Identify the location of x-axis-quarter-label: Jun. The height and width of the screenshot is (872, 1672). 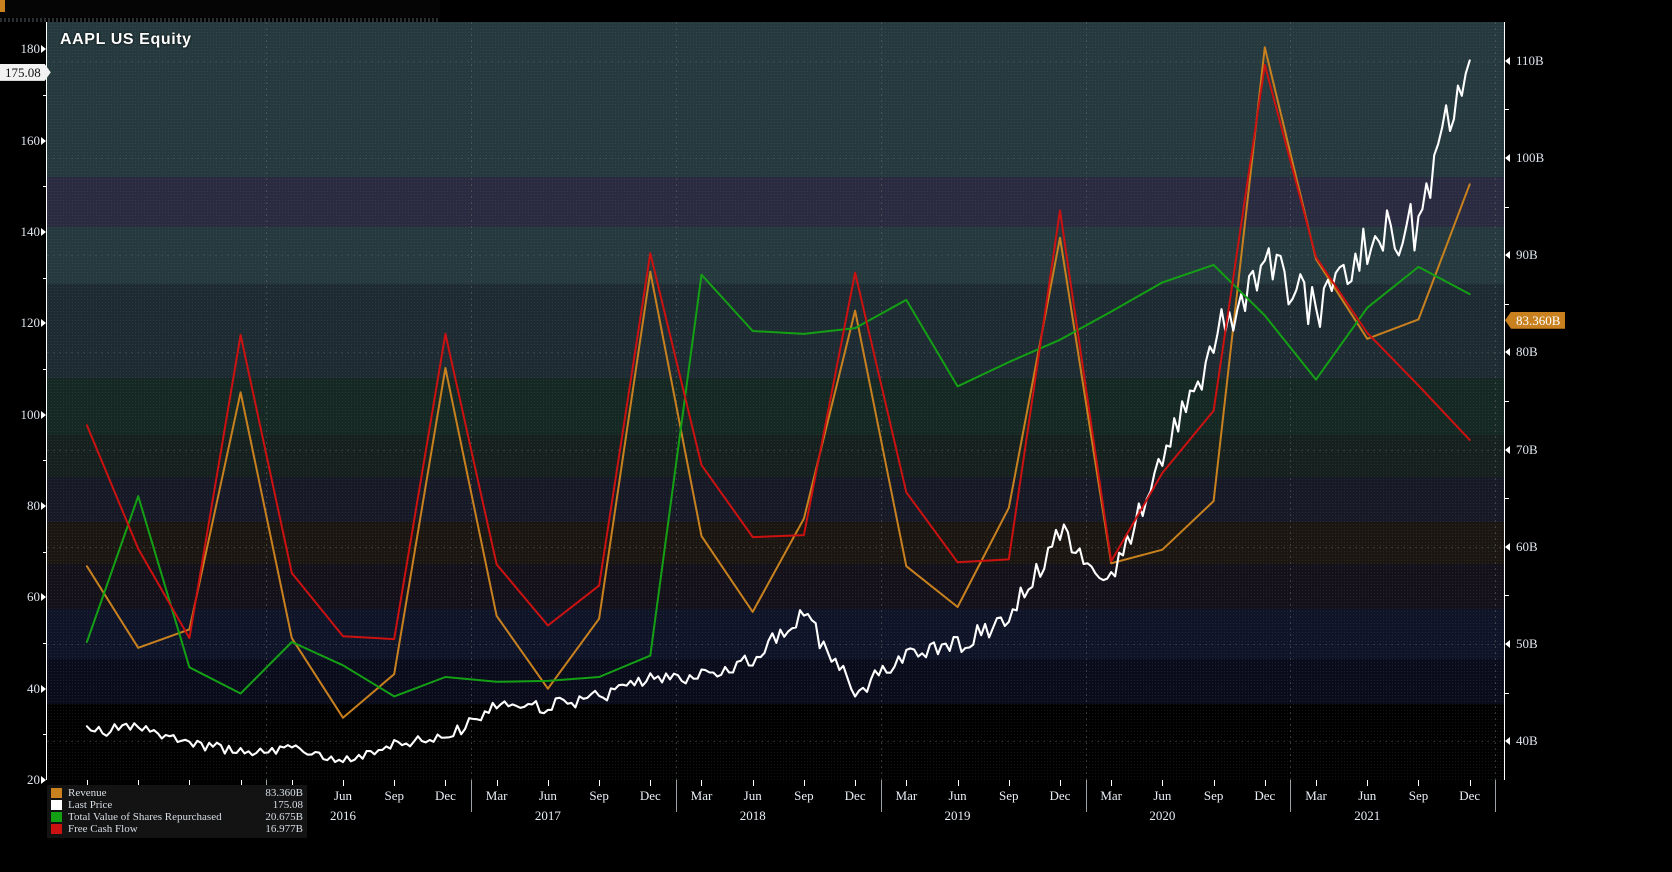
(343, 795).